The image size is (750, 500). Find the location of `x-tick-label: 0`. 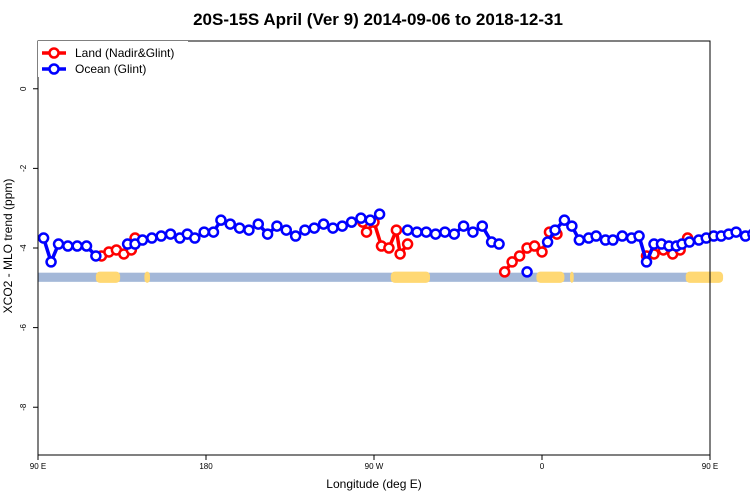

x-tick-label: 0 is located at coordinates (542, 466).